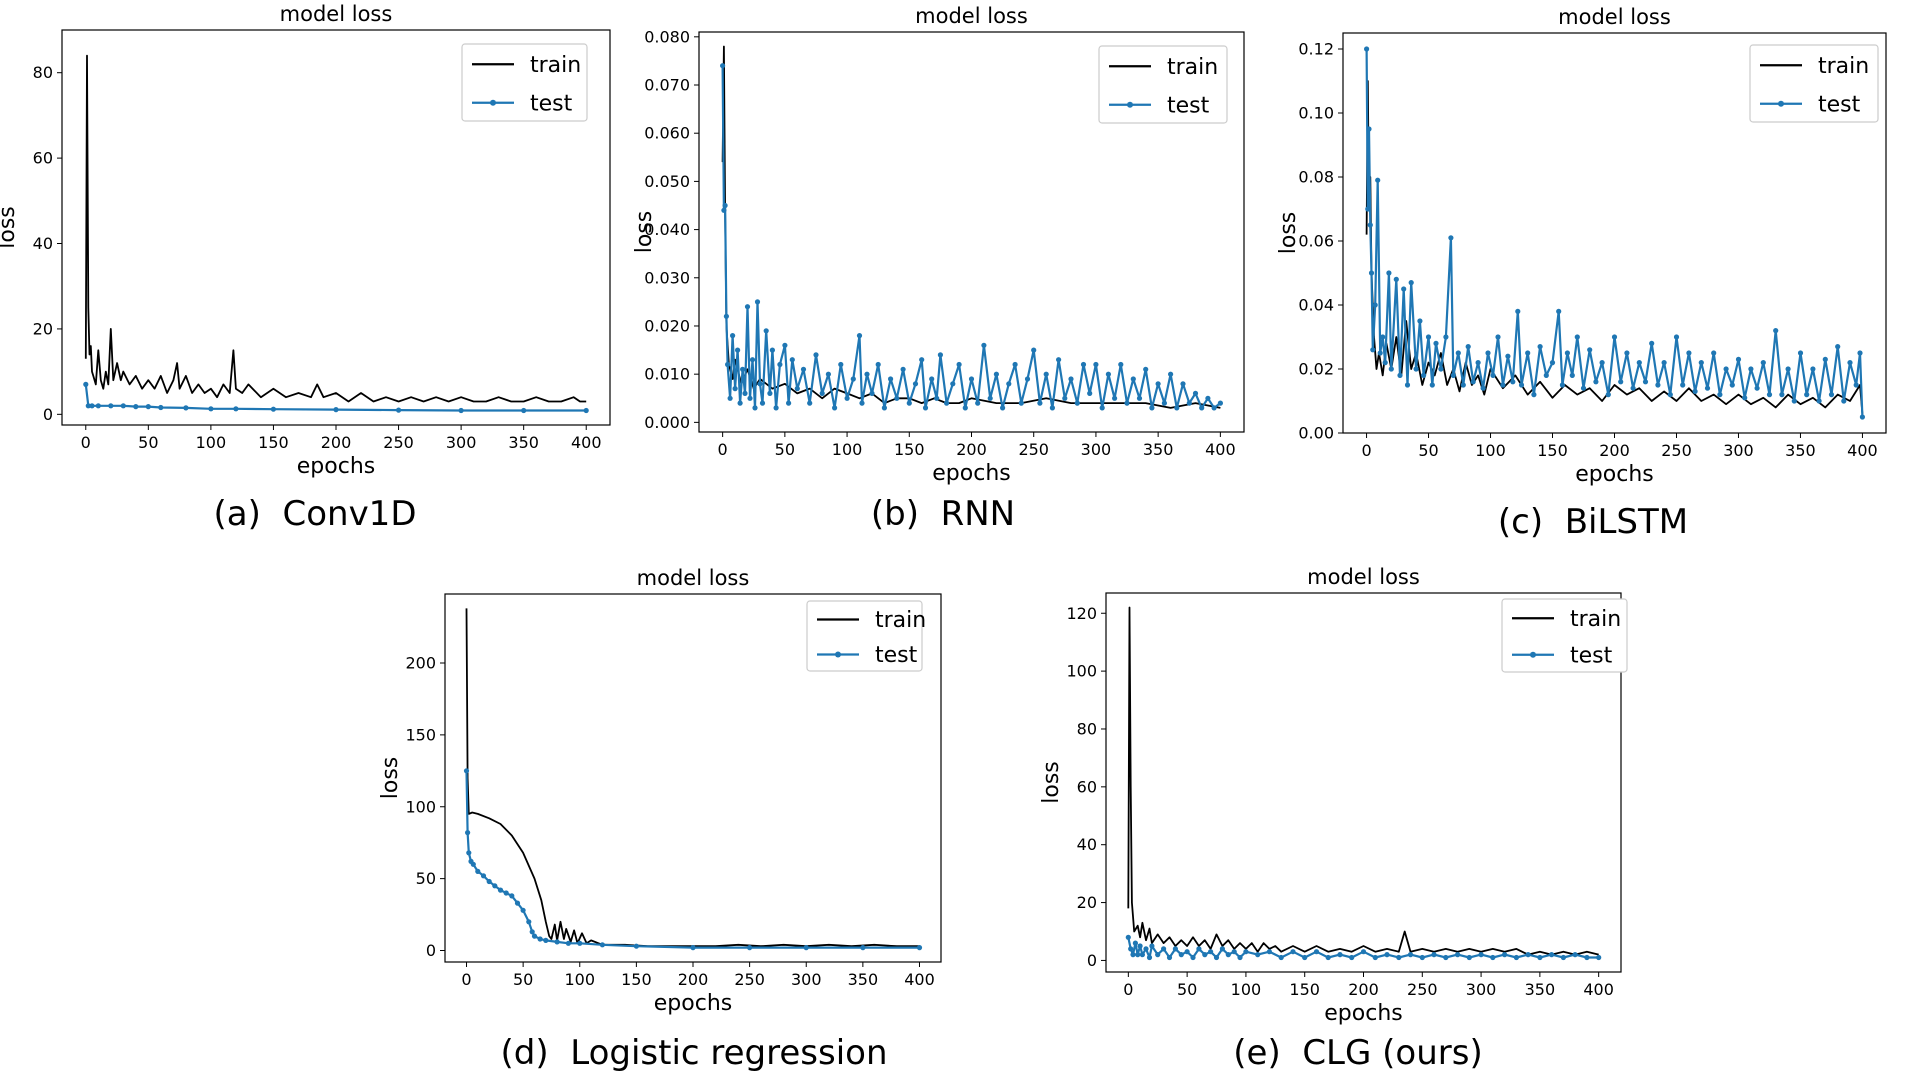  I want to click on x-tick-label: 0, so click(466, 979).